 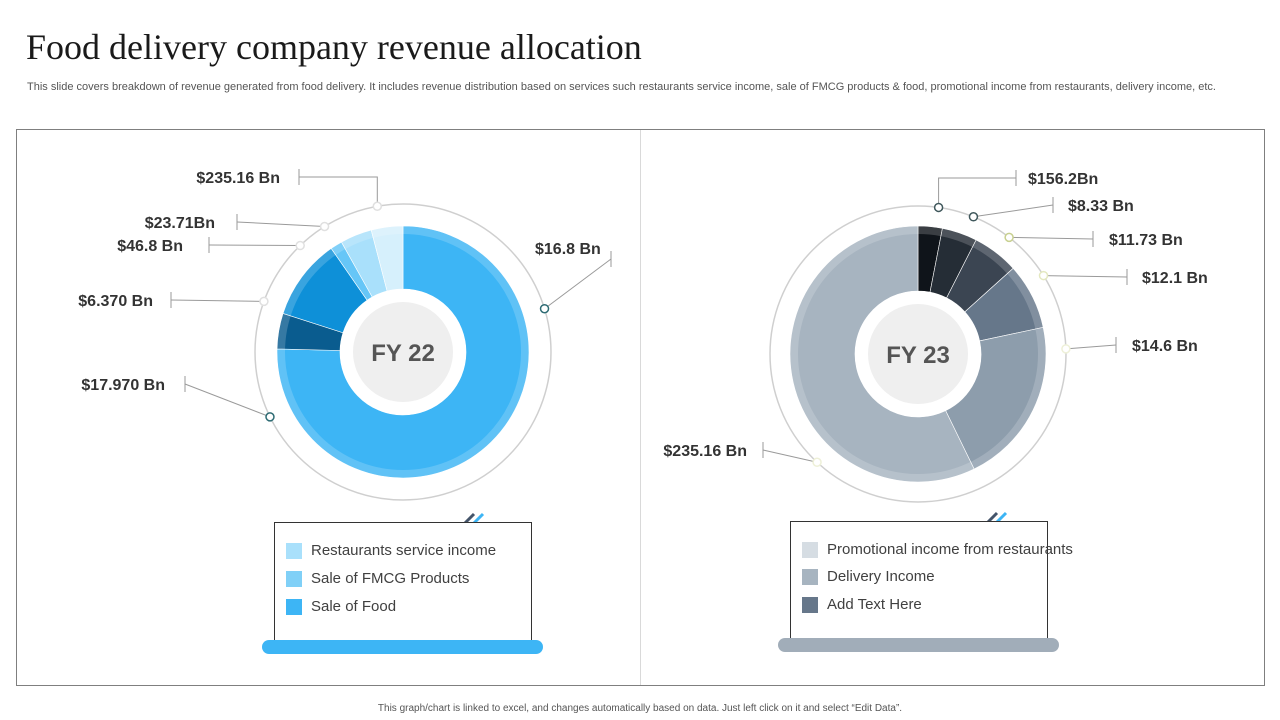 I want to click on legend-item: Promotional income from restaurants, so click(x=937, y=549).